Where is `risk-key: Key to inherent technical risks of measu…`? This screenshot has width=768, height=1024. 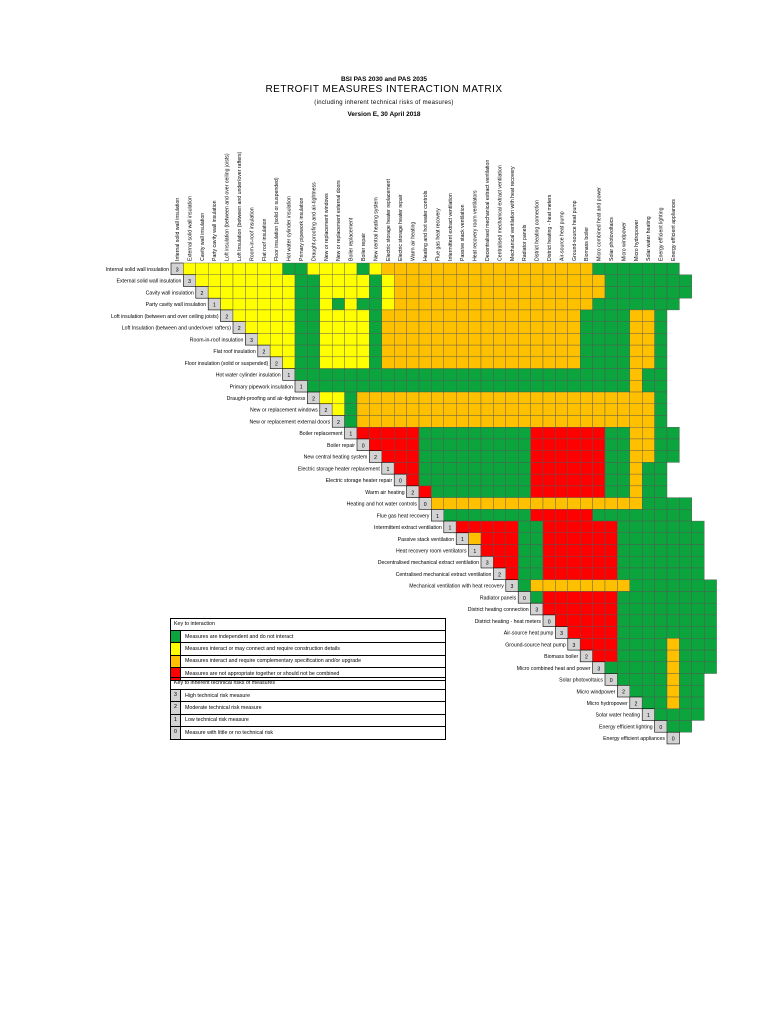 risk-key: Key to inherent technical risks of measu… is located at coordinates (308, 708).